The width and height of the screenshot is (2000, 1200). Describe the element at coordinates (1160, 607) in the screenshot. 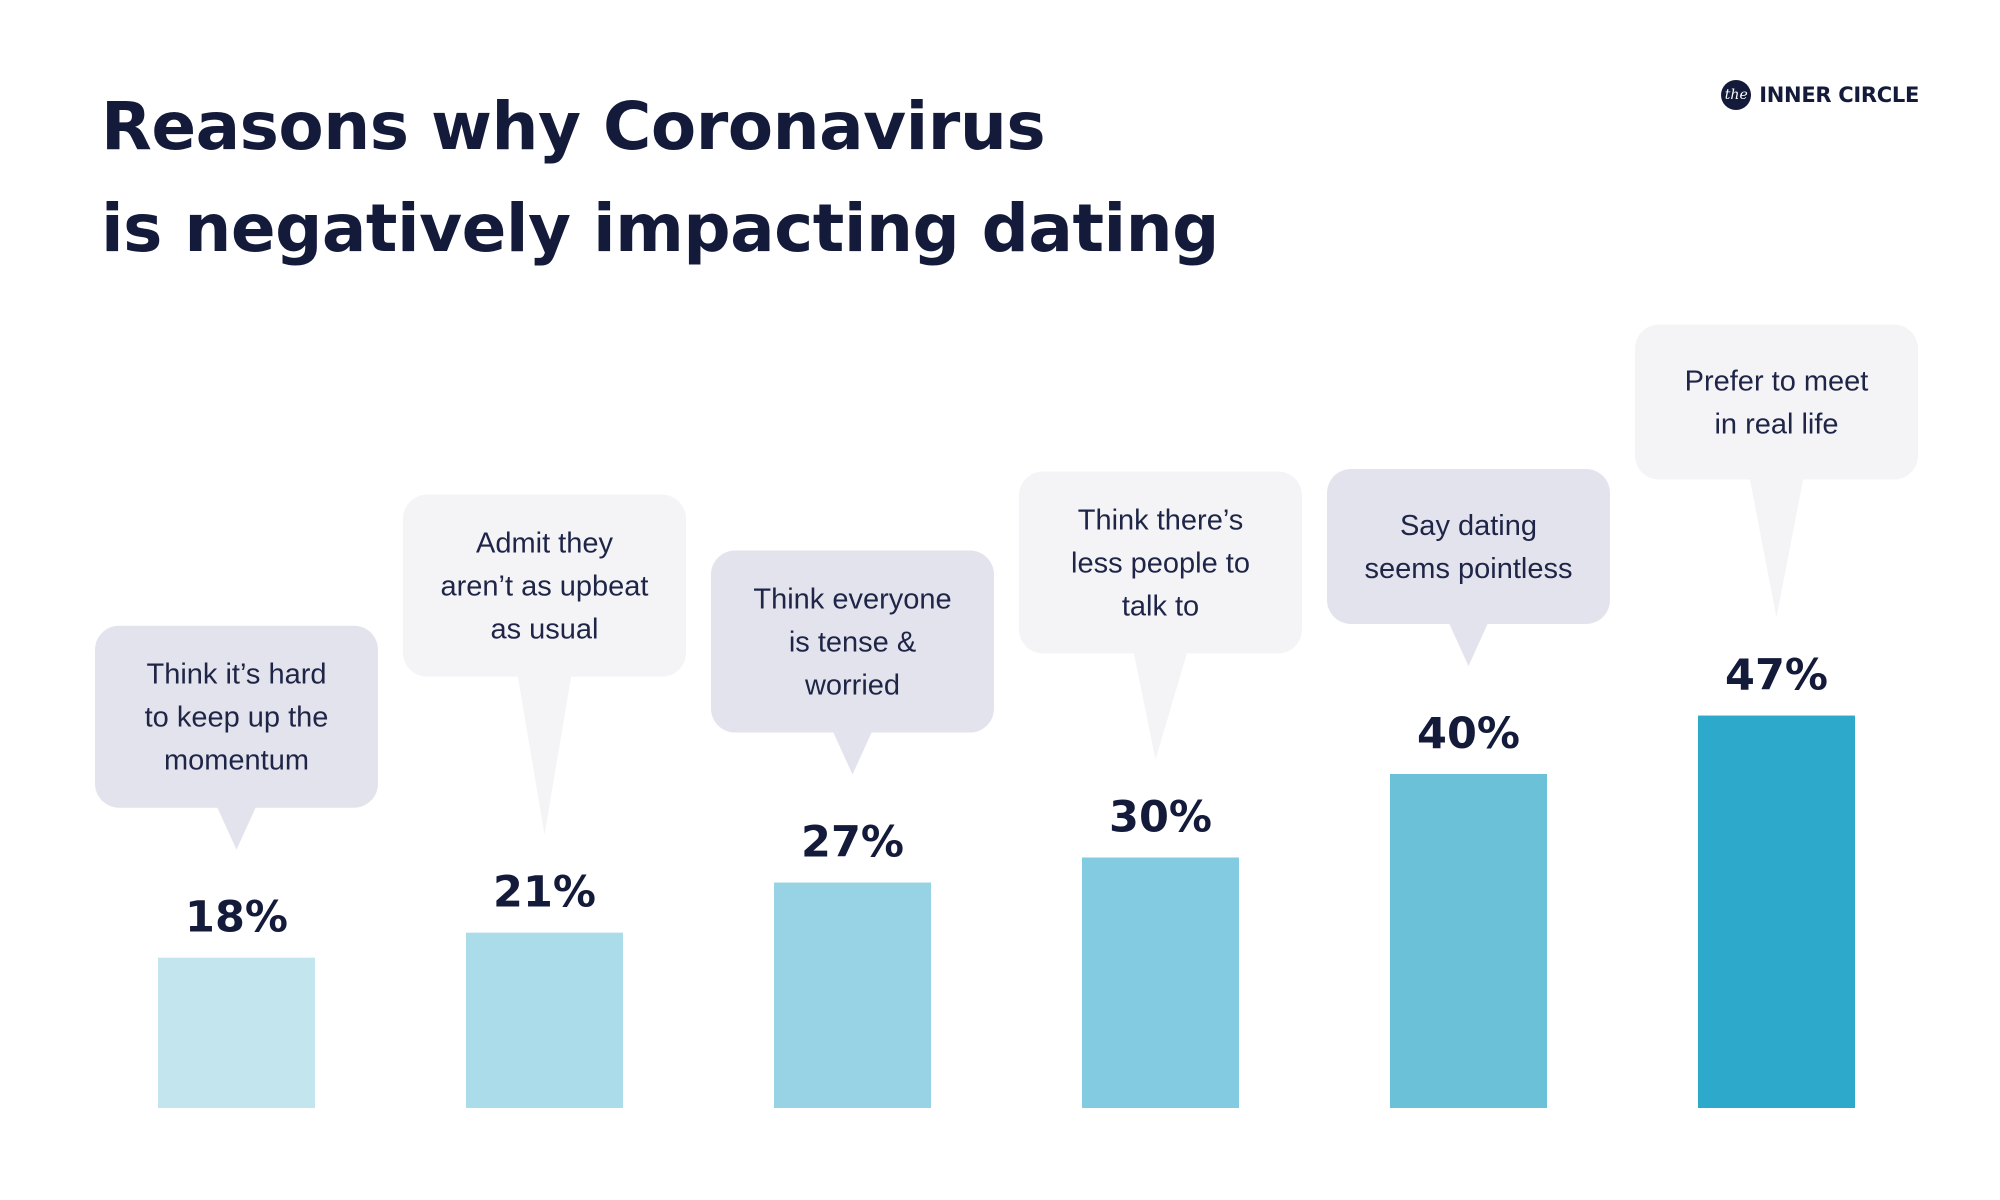

I see `category-label-4-line-3: talk to` at that location.